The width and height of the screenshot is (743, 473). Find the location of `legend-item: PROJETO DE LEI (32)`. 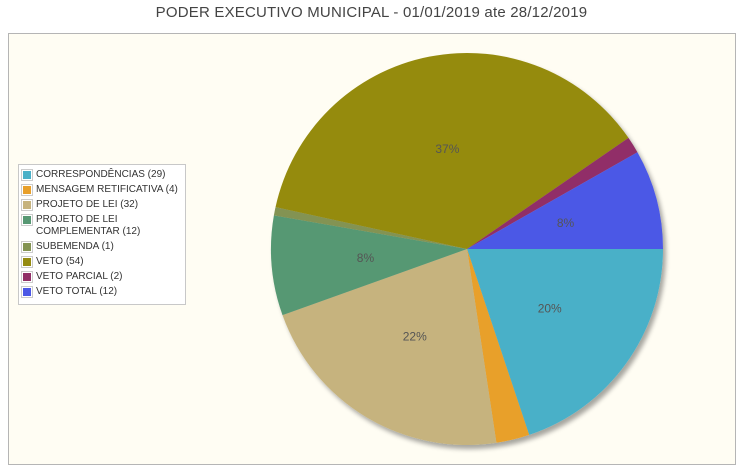

legend-item: PROJETO DE LEI (32) is located at coordinates (101, 205).